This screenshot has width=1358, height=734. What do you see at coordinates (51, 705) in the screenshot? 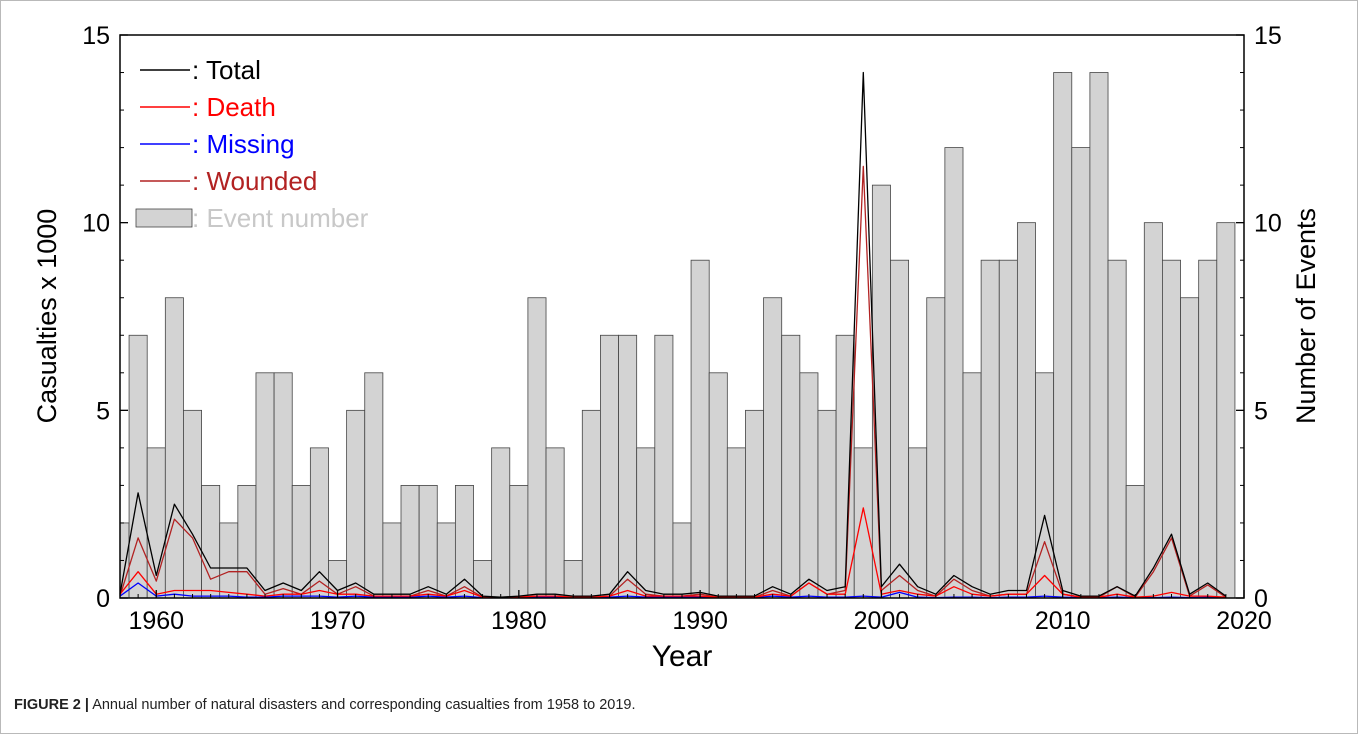
I see `caption-label: FIGURE 2 |` at bounding box center [51, 705].